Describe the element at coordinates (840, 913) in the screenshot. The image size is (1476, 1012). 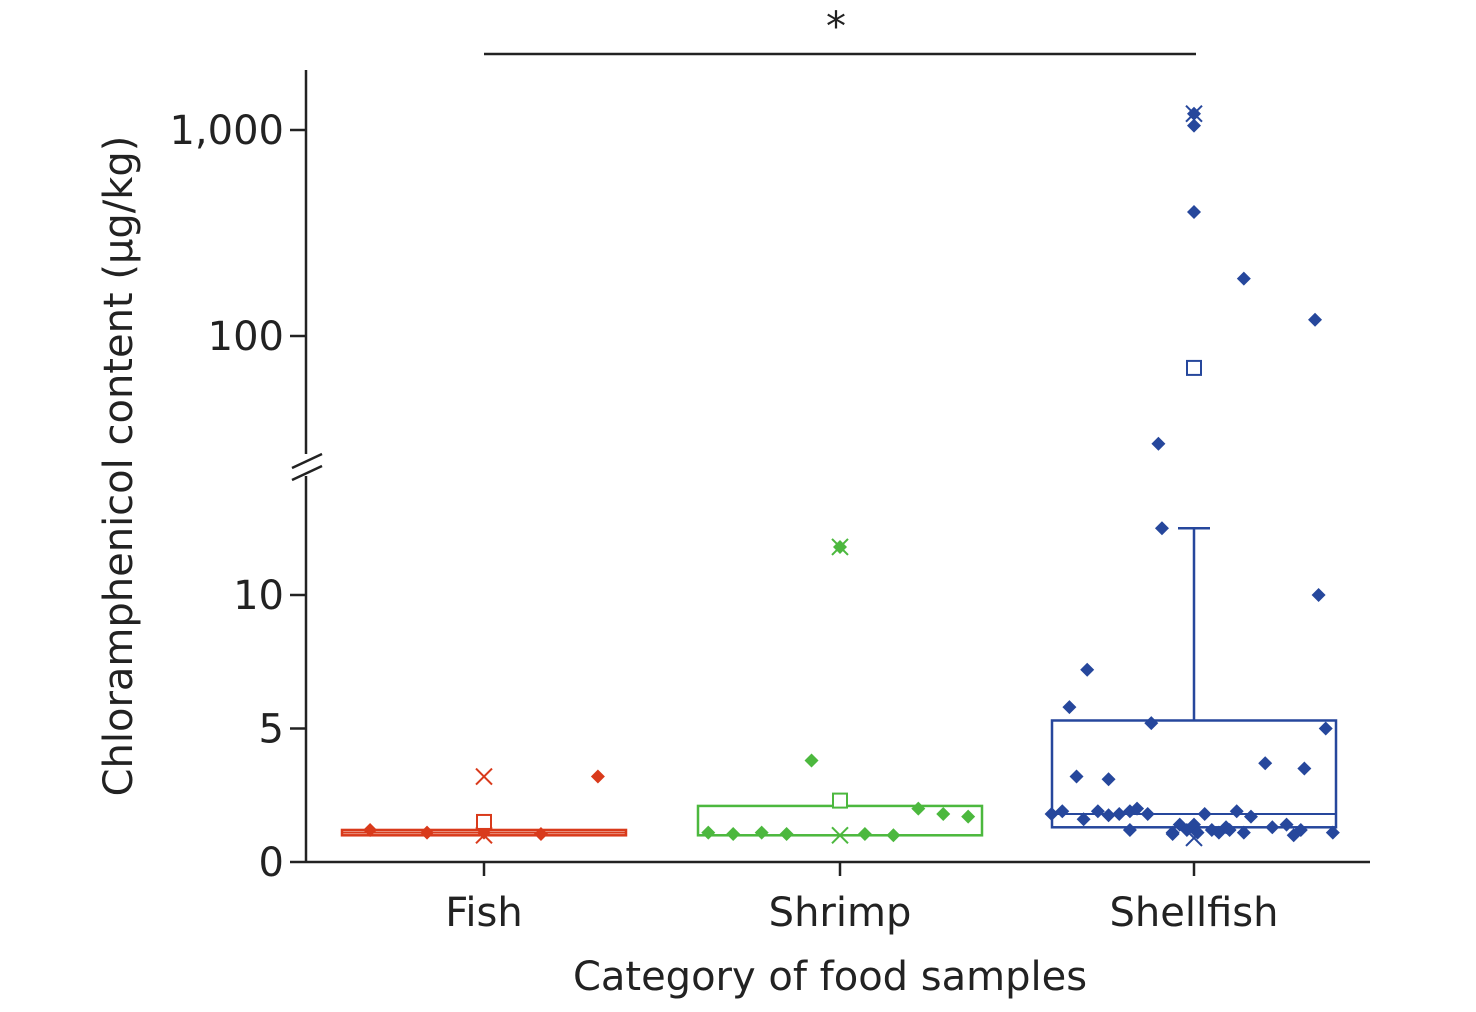
I see `x-tick-label: Shrimp` at that location.